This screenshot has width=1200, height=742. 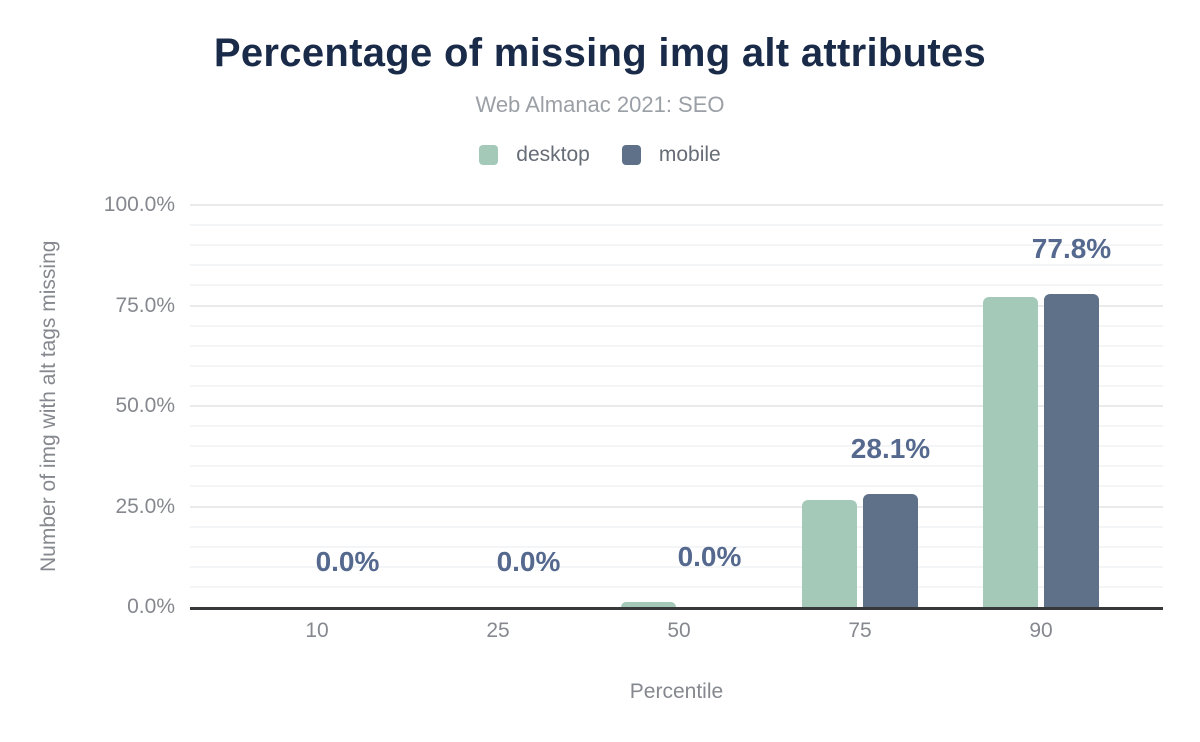 I want to click on legend: desktop mobile, so click(x=600, y=155).